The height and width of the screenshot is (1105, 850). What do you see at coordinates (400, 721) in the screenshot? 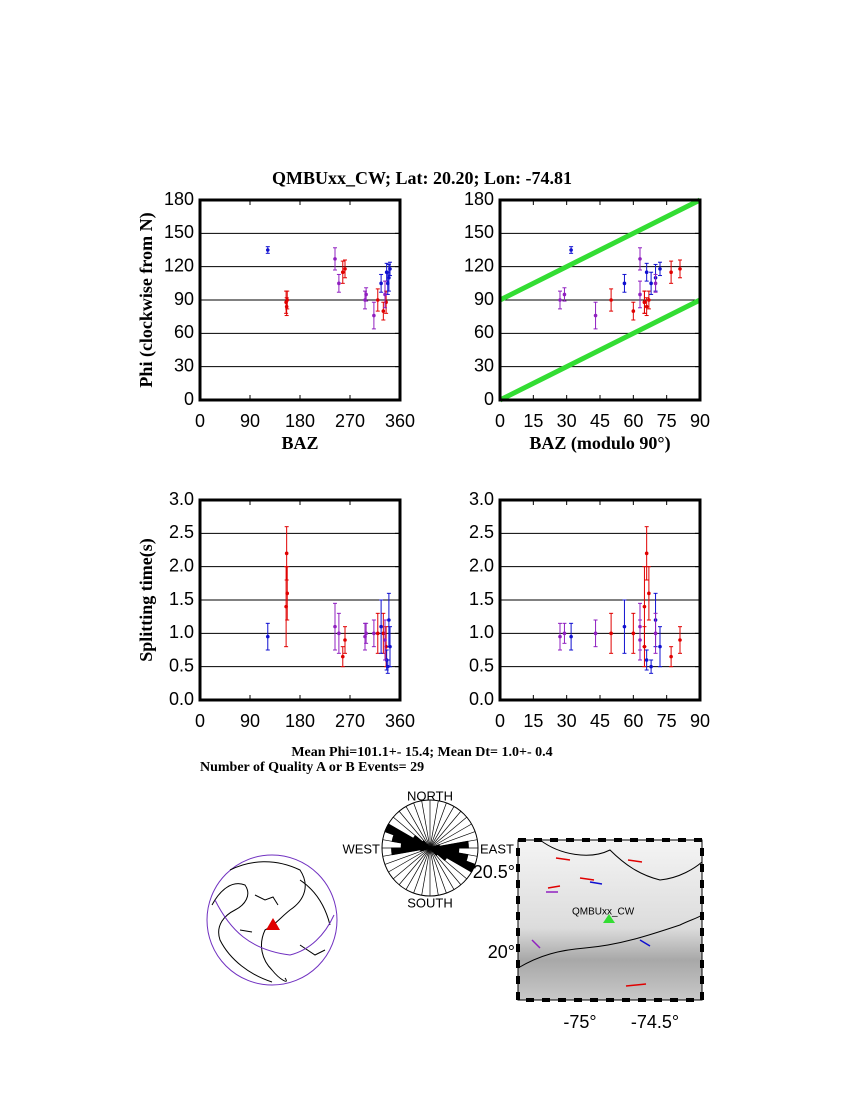
I see `x-tick-label: 360` at bounding box center [400, 721].